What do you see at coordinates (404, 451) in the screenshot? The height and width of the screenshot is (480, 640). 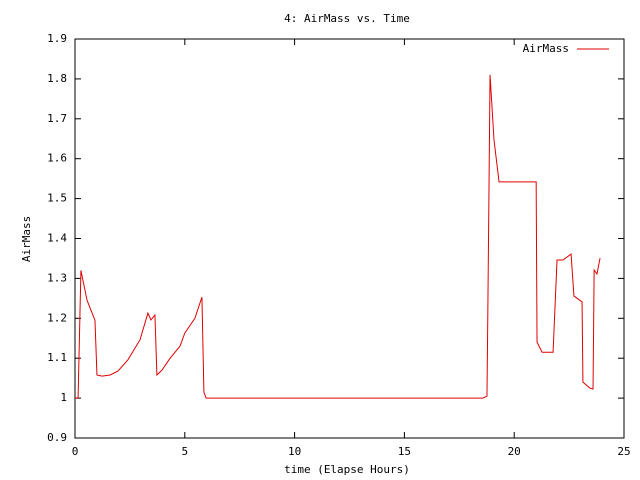 I see `x-tick-label: 15` at bounding box center [404, 451].